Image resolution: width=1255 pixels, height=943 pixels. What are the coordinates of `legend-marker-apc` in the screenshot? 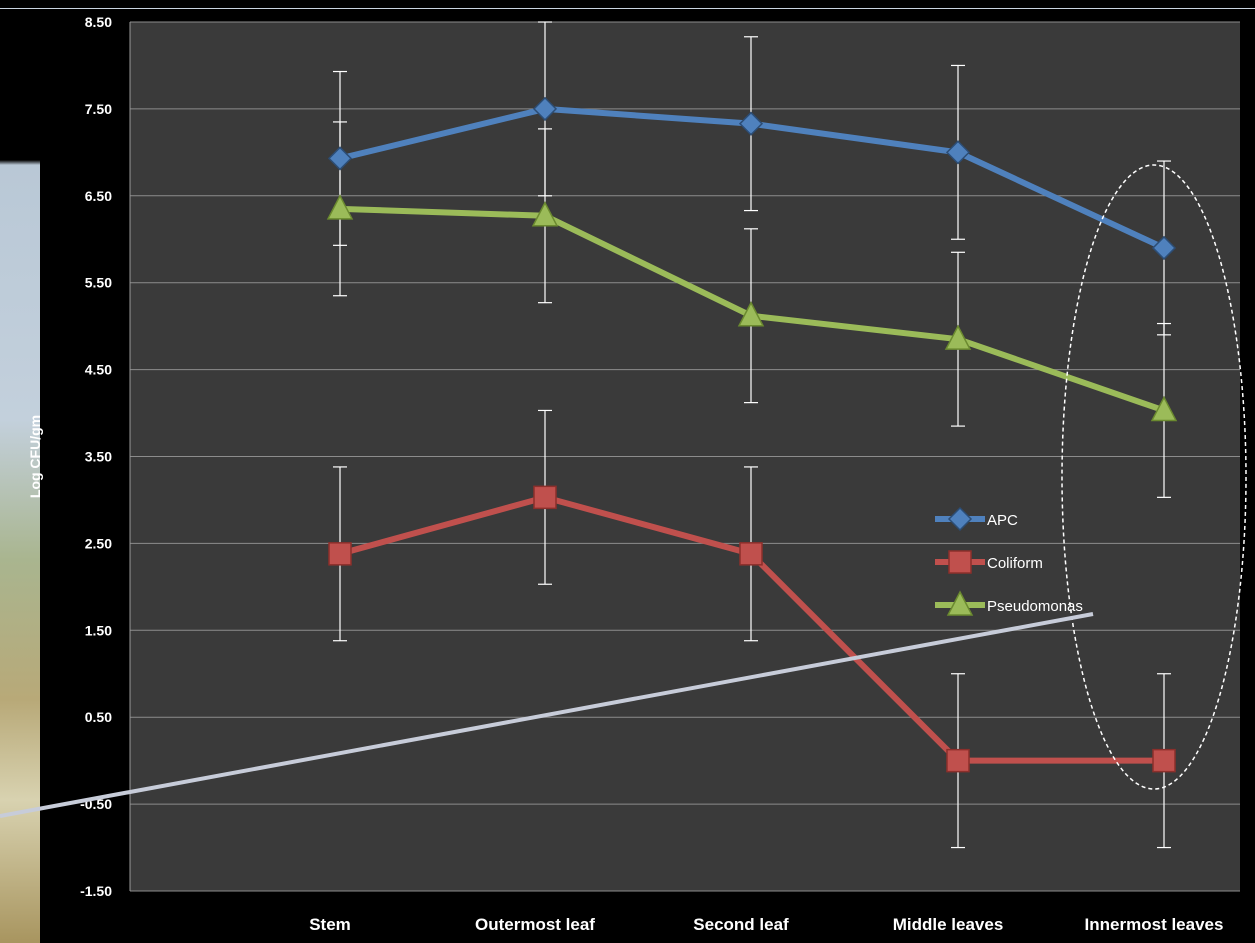 It's located at (960, 519).